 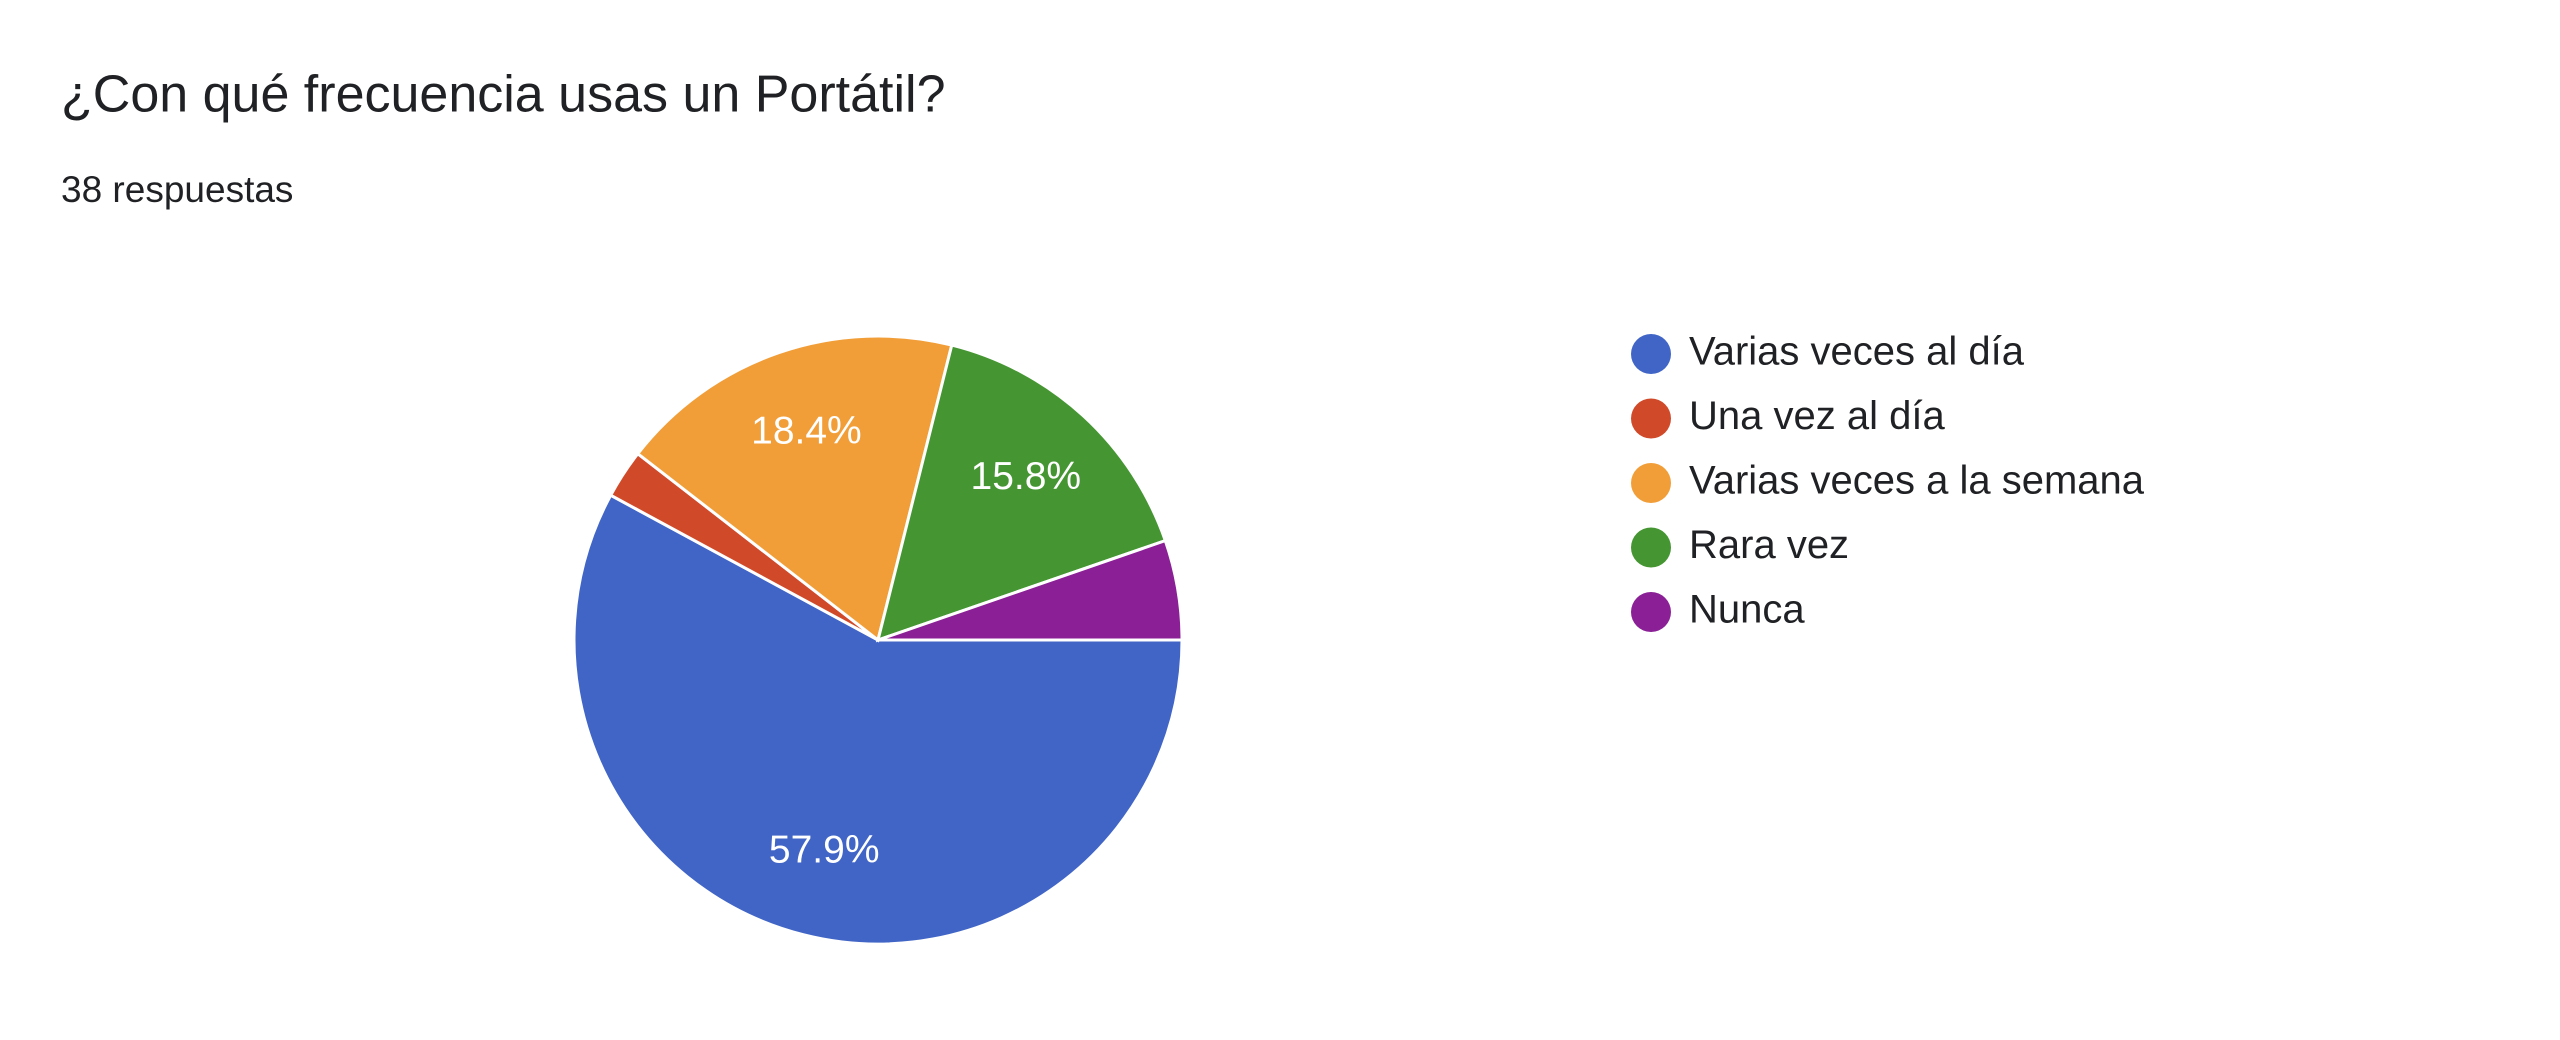 I want to click on chart-title: ¿Con qué frecuencia usas un Portátil?, so click(x=503, y=95).